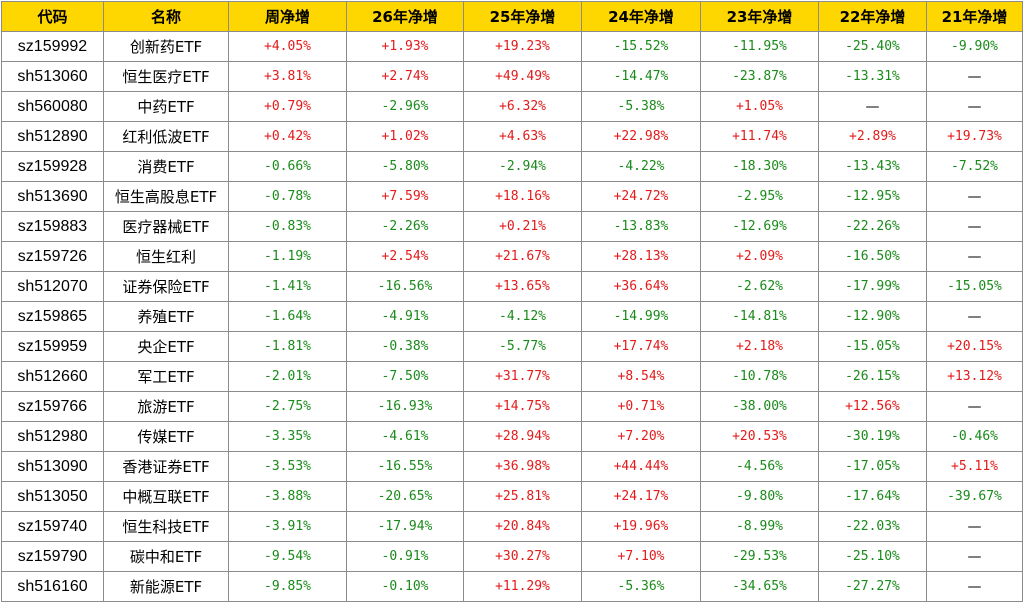 The width and height of the screenshot is (1023, 606). Describe the element at coordinates (287, 316) in the screenshot. I see `week-cell: -1.64%` at that location.